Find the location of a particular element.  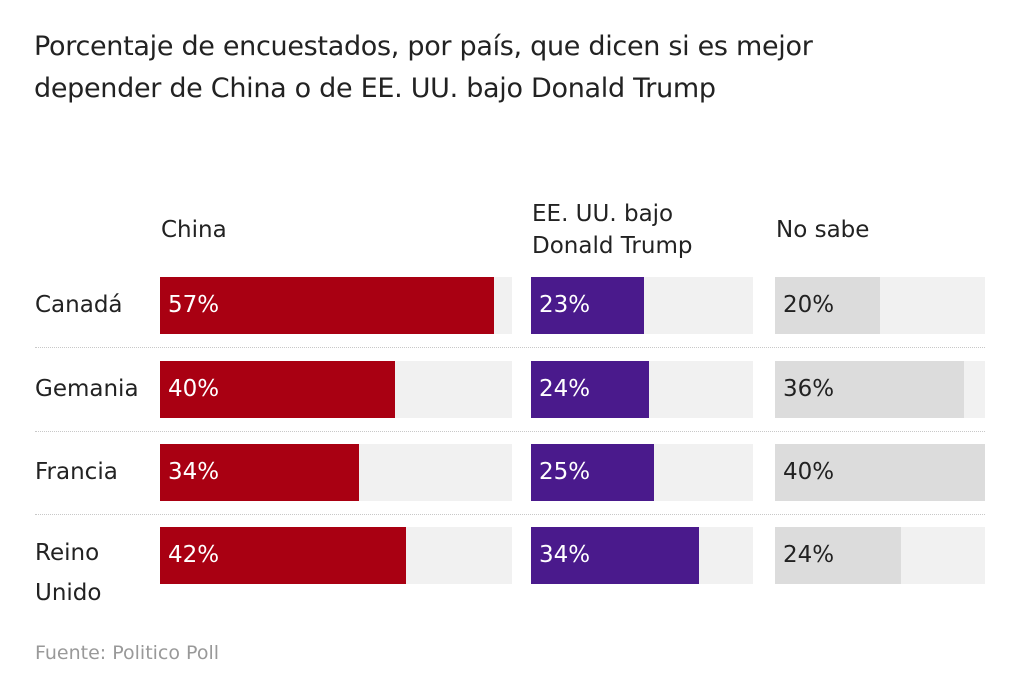

bar-track: 36% is located at coordinates (880, 389).